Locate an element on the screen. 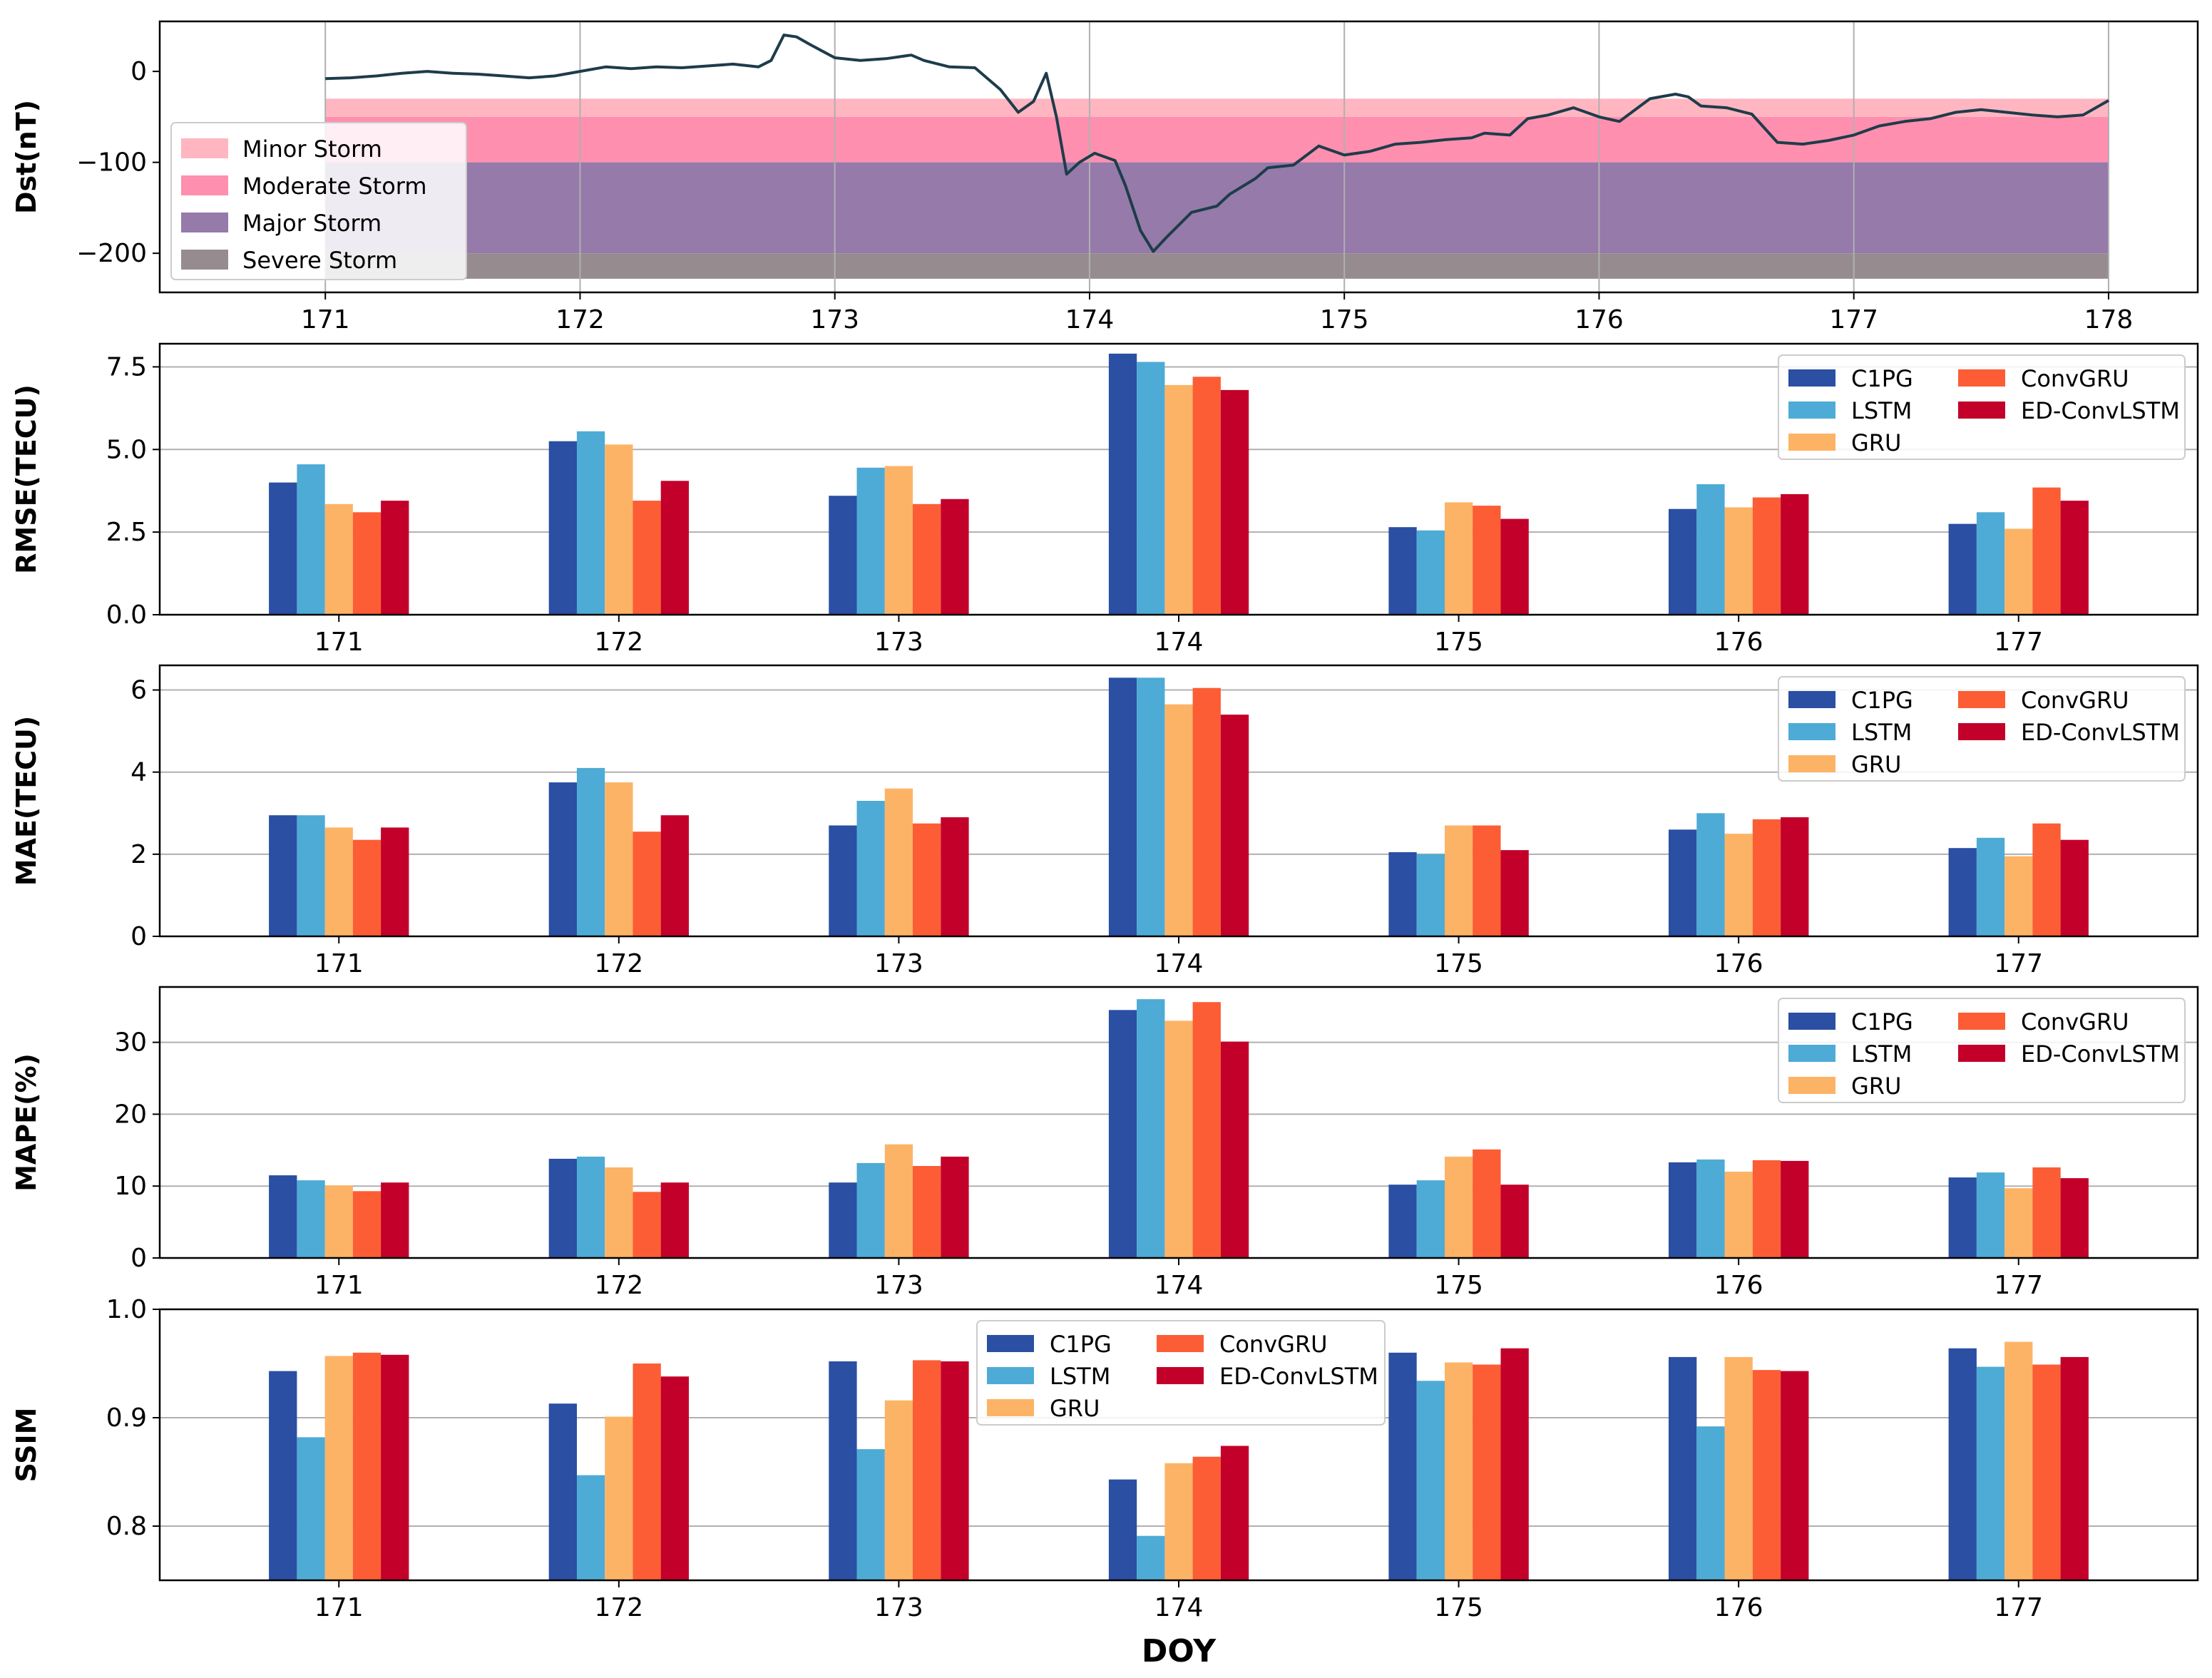  y-tick-label: 6 is located at coordinates (138, 690).